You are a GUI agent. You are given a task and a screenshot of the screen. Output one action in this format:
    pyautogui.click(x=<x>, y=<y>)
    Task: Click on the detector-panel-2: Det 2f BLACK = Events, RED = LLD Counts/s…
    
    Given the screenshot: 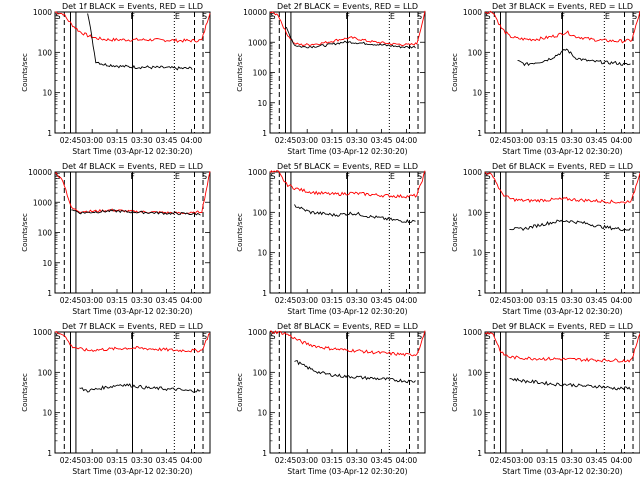 What is the action you would take?
    pyautogui.click(x=331, y=79)
    